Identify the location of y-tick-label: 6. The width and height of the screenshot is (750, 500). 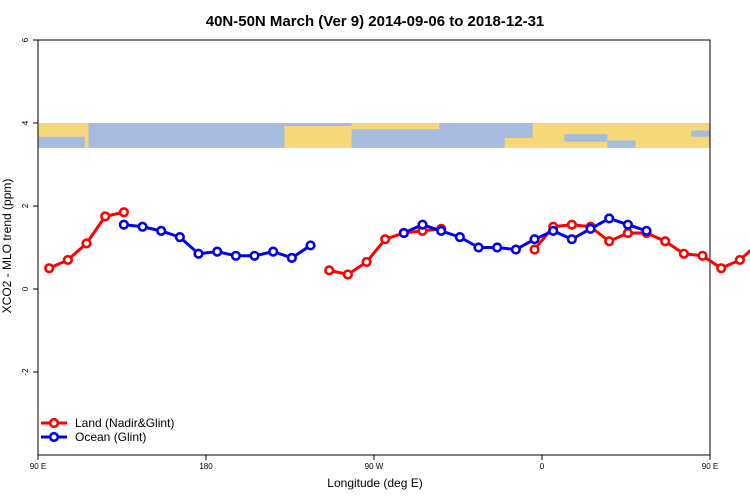
(25, 39).